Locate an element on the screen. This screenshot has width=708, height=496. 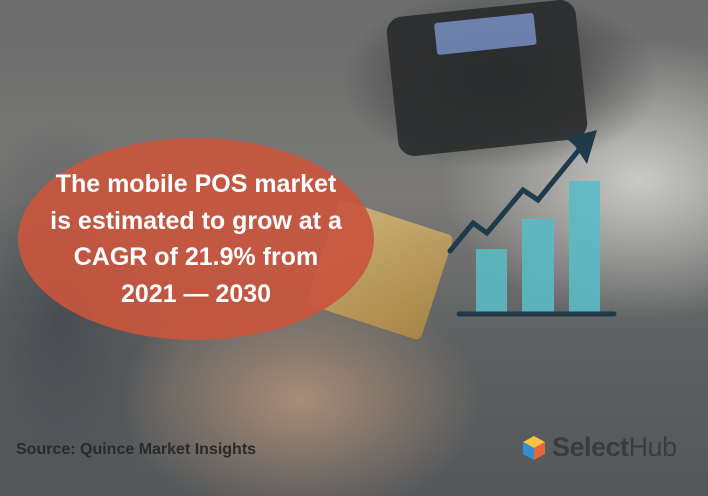
selecthub-logo: SelectHub is located at coordinates (599, 447).